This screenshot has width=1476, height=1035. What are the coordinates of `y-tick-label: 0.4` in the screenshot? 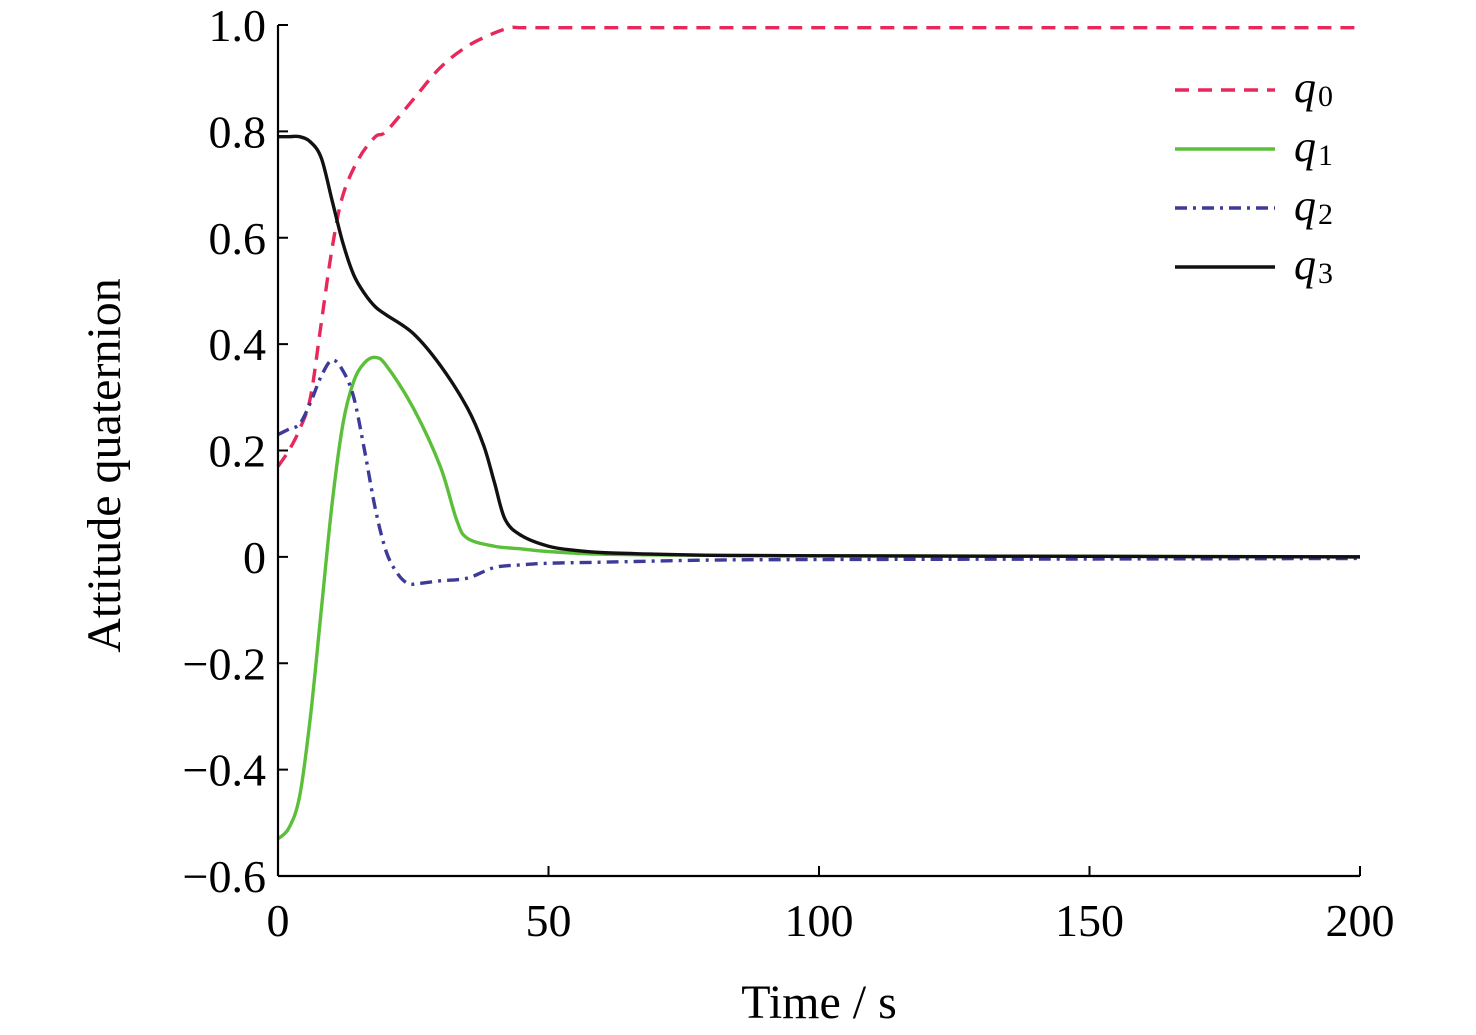 It's located at (238, 344).